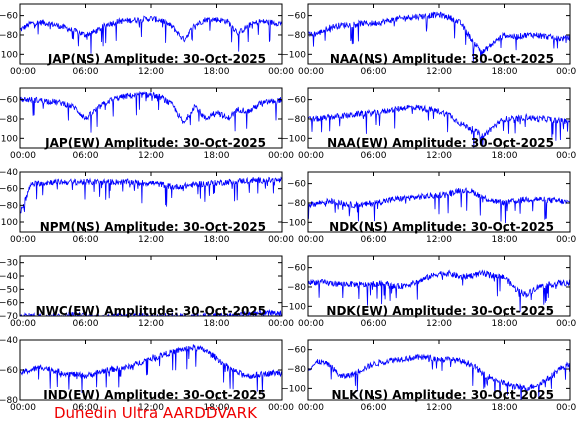  Describe the element at coordinates (442, 395) in the screenshot. I see `panel-title: NLK(NS) Amplitude: 30-Oct-2025` at that location.